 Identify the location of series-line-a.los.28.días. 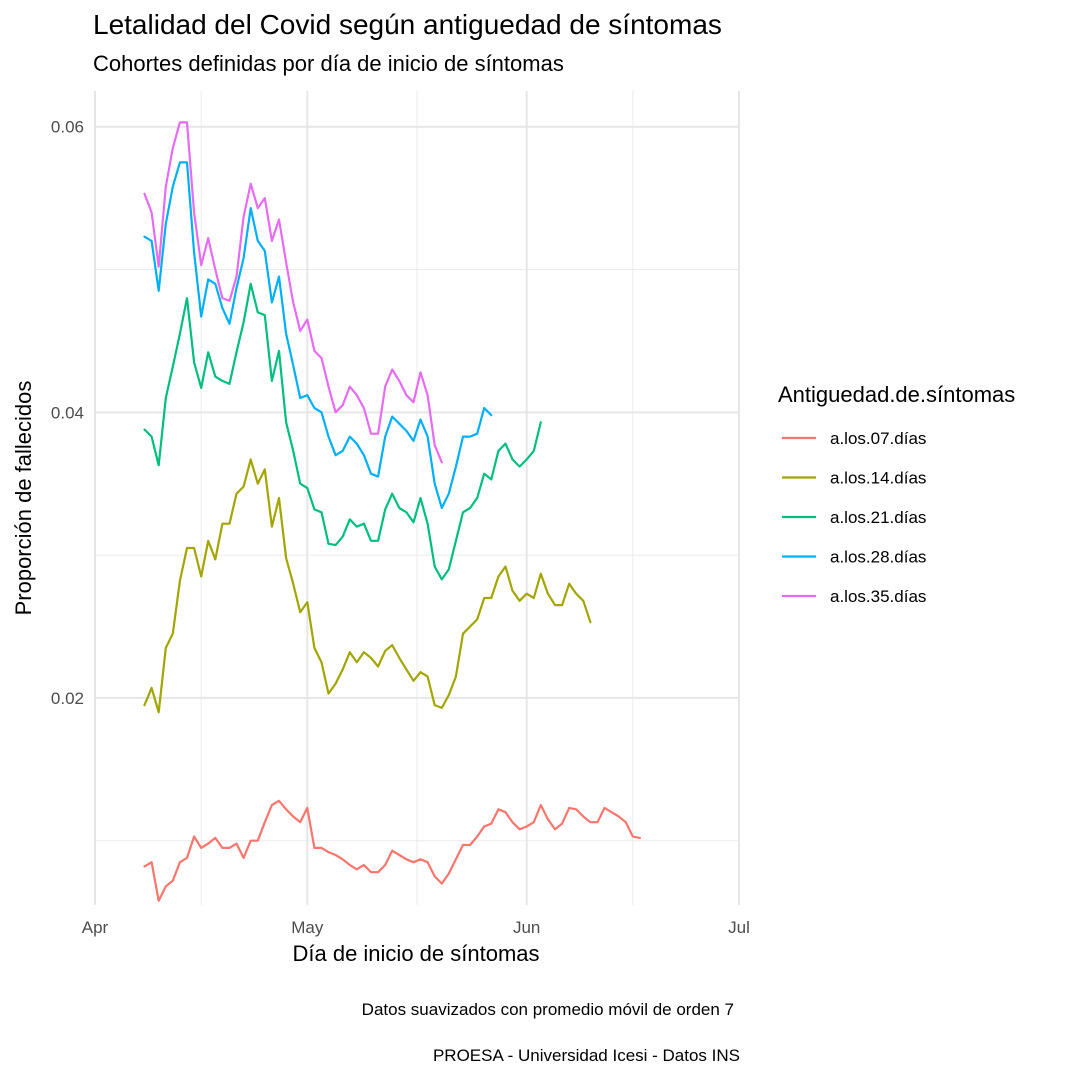
(318, 335).